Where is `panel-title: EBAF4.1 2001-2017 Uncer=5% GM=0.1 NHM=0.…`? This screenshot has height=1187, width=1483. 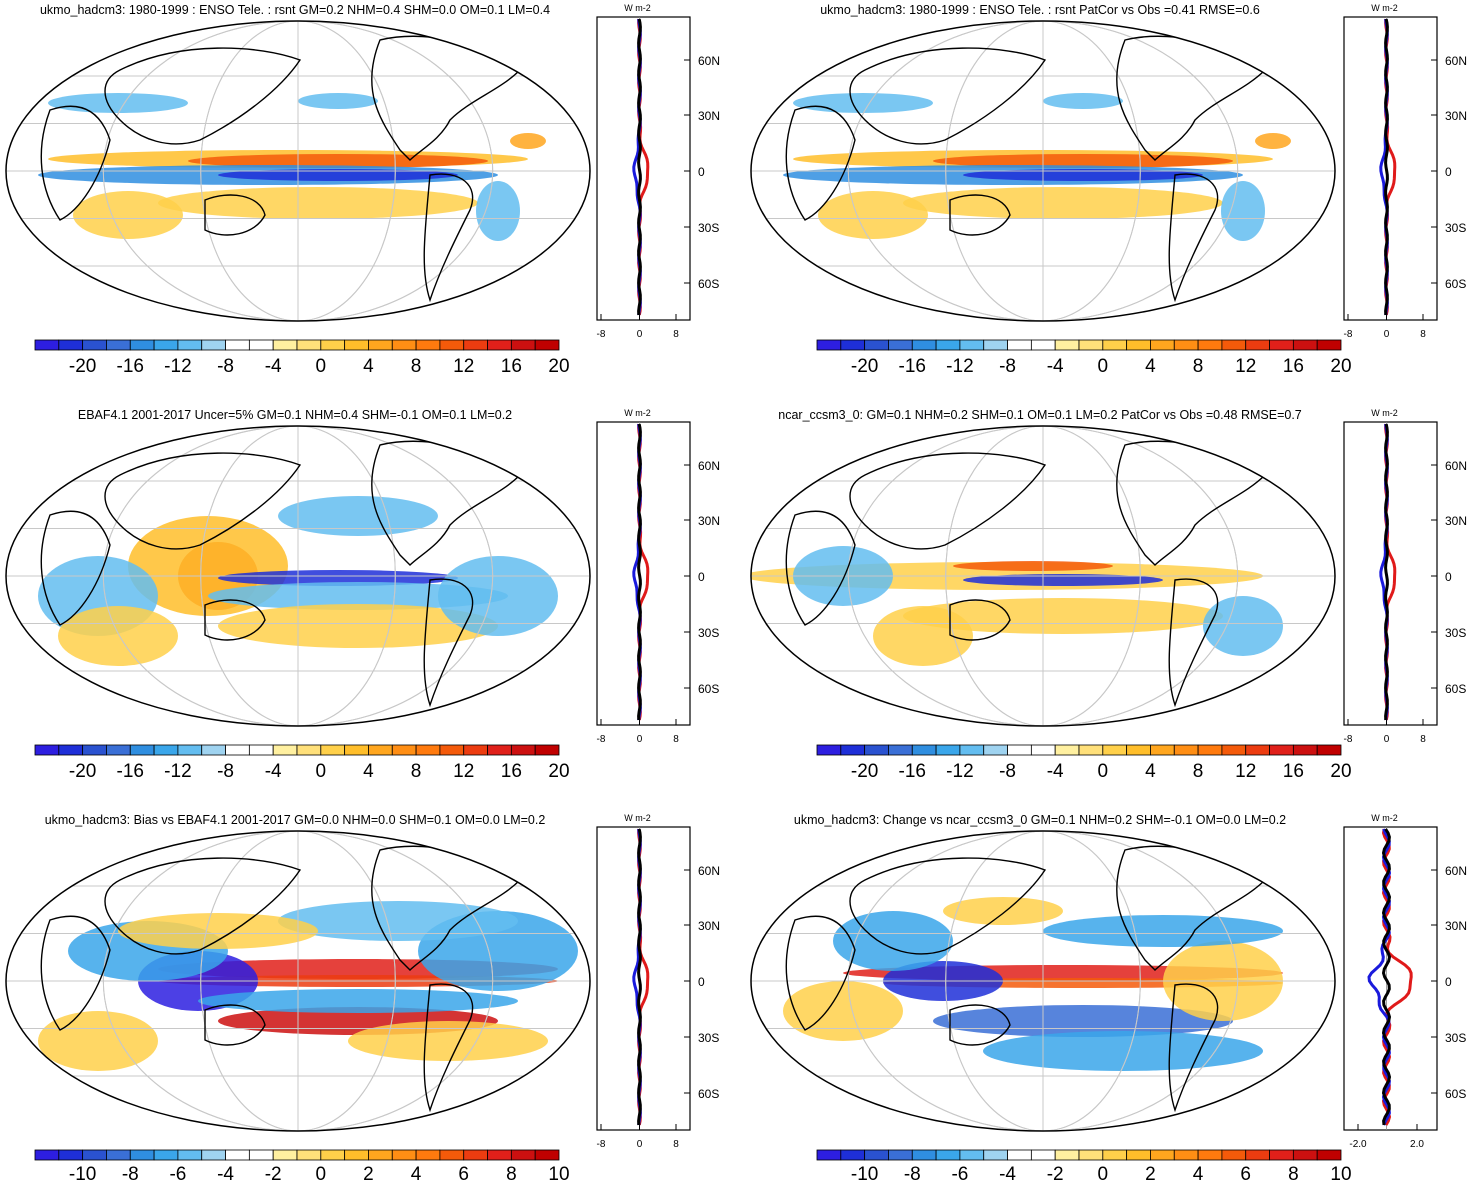 panel-title: EBAF4.1 2001-2017 Uncer=5% GM=0.1 NHM=0.… is located at coordinates (295, 415).